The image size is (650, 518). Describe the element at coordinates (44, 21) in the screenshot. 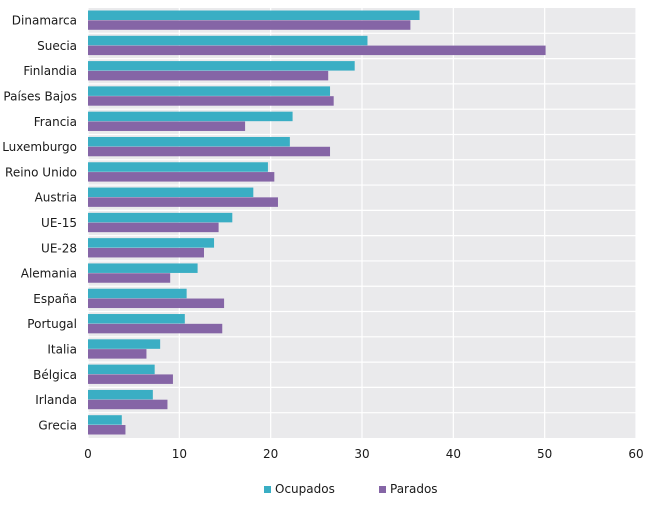

I see `category-label-0: Dinamarca` at that location.